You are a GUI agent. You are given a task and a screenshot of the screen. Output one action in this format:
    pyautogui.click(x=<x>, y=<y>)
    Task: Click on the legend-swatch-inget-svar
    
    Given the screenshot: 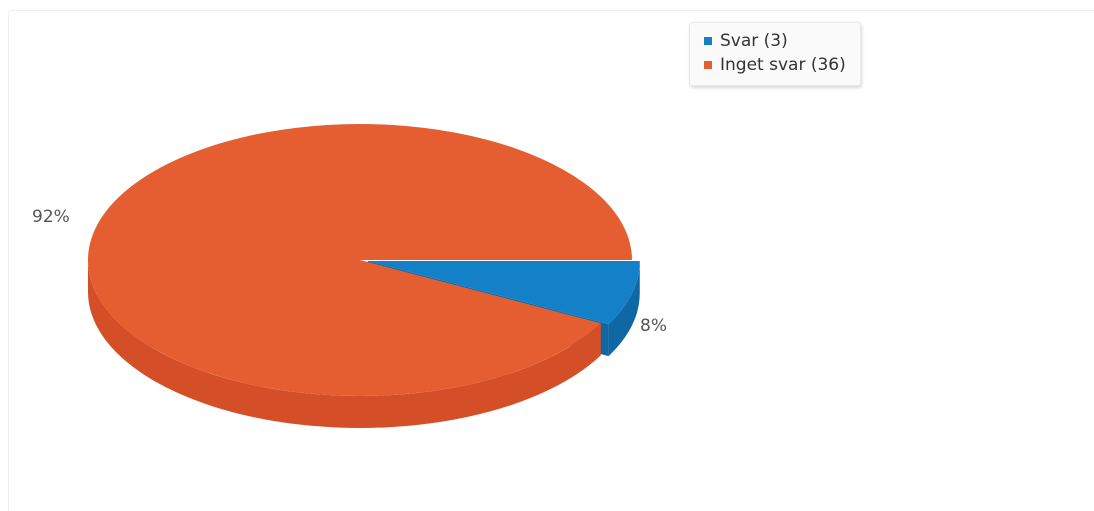 What is the action you would take?
    pyautogui.click(x=708, y=65)
    